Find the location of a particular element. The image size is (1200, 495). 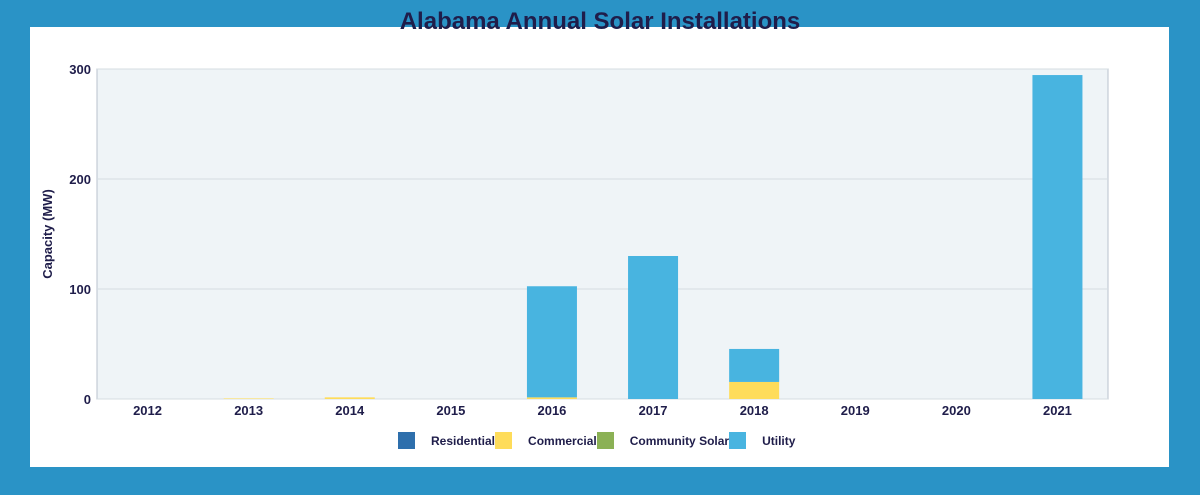

legend-item: Commercial is located at coordinates (546, 440).